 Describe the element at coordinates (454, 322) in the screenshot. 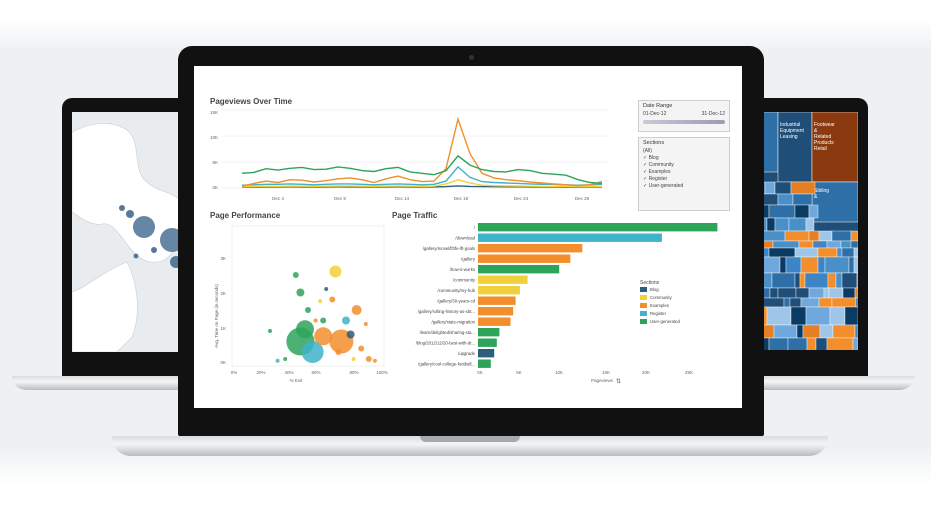

I see `traffic-bar-label: /gallery/state-migration` at that location.